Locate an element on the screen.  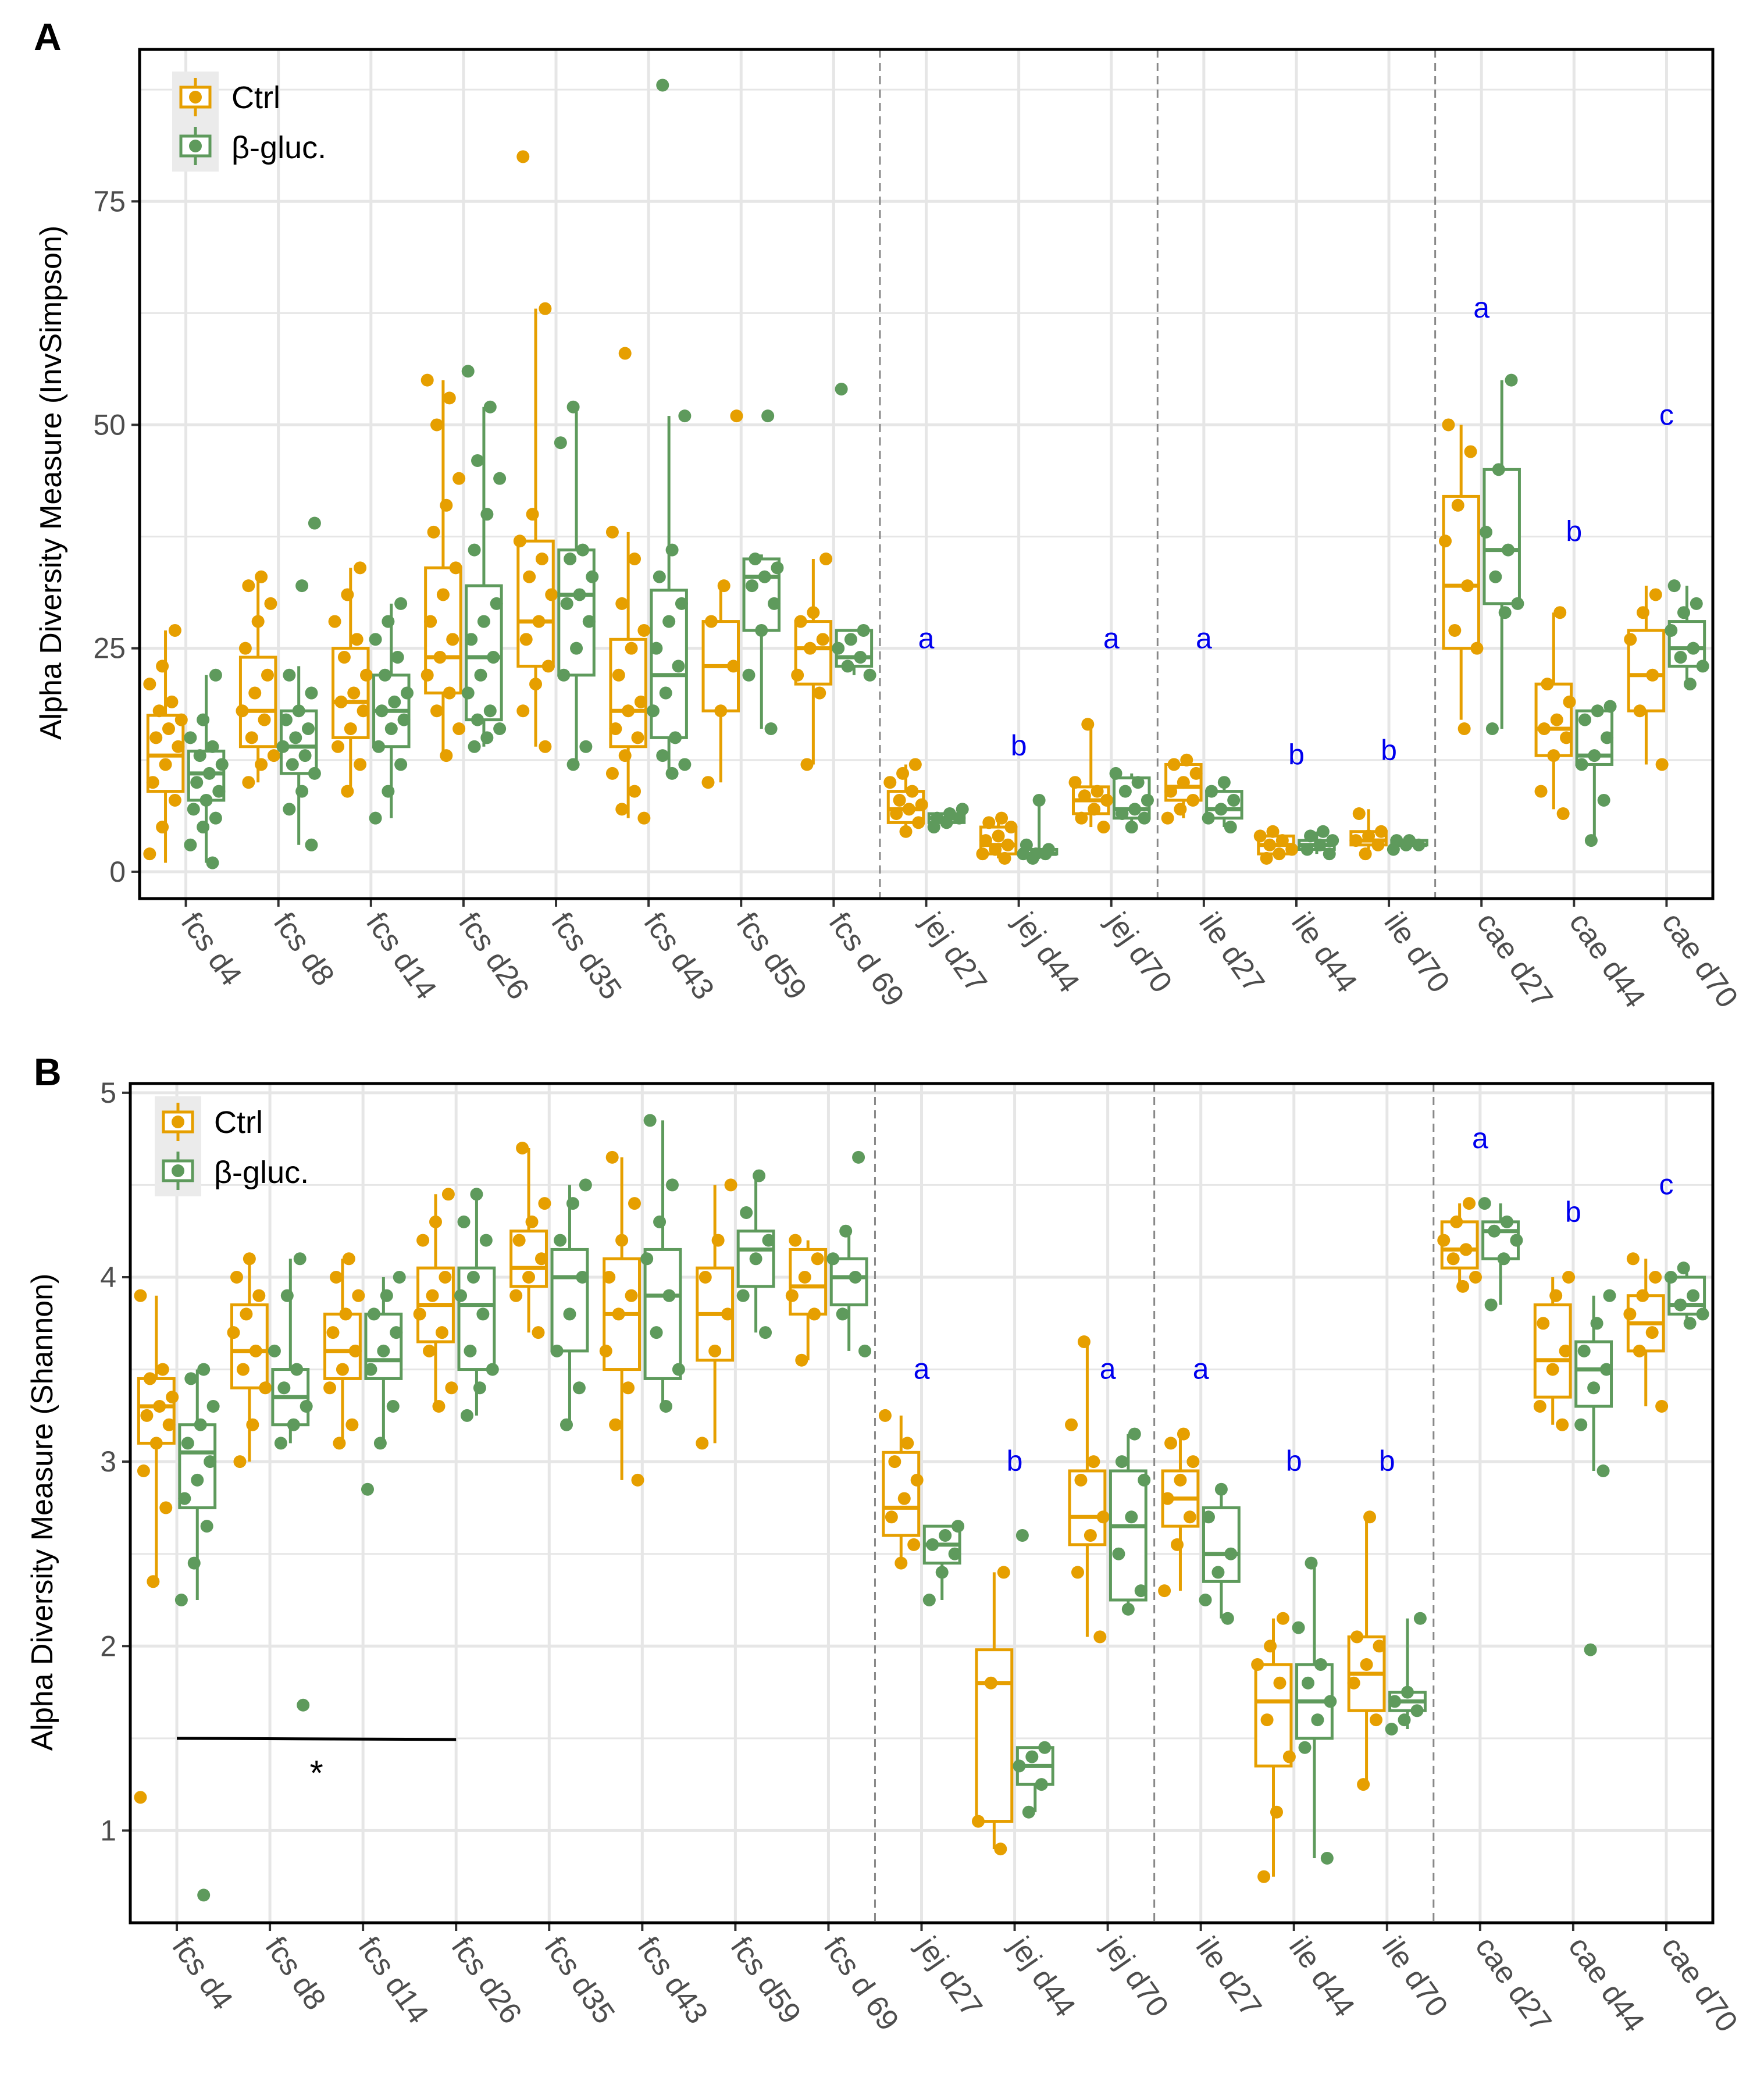
panel-a-label: A is located at coordinates (48, 36).